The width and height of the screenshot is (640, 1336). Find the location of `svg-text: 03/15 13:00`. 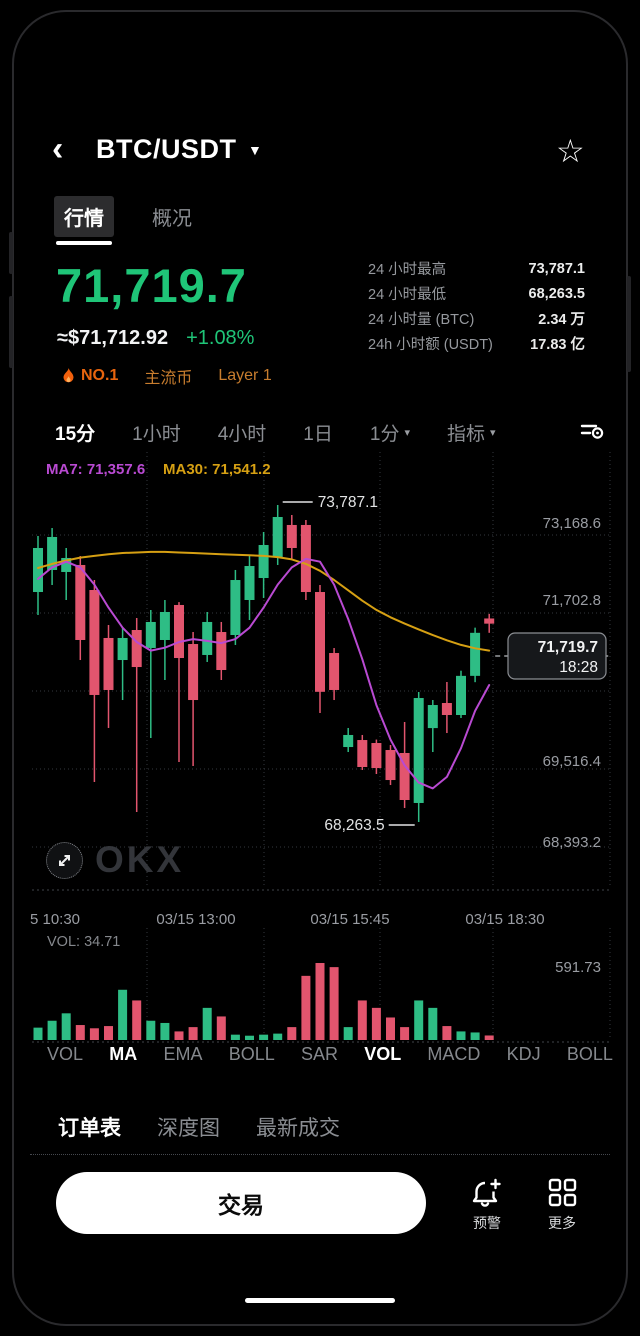

svg-text: 03/15 13:00 is located at coordinates (195, 919).